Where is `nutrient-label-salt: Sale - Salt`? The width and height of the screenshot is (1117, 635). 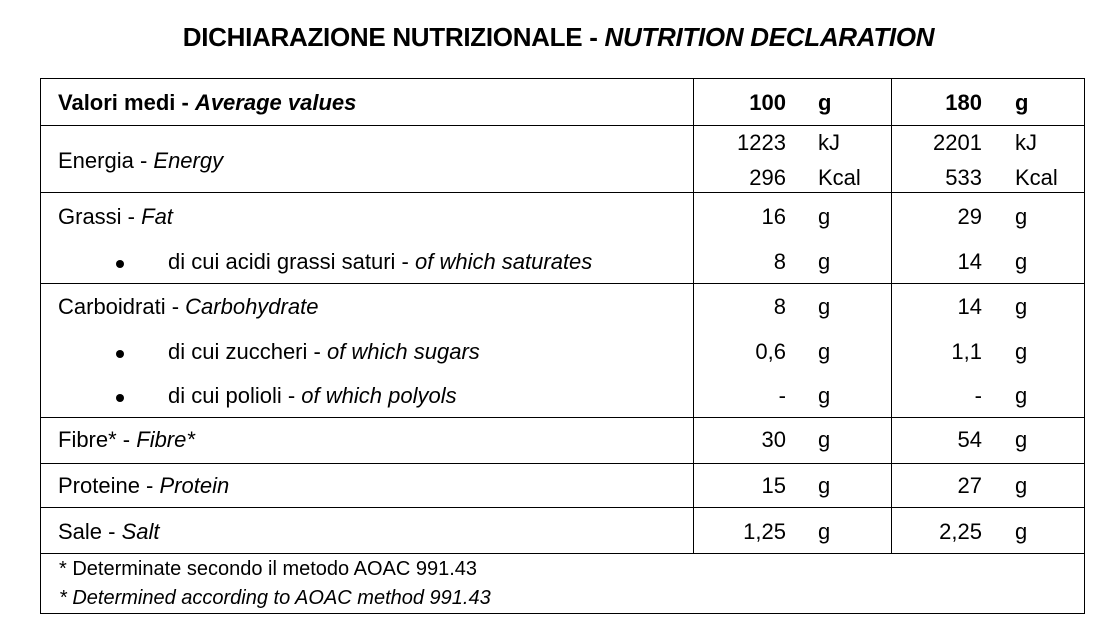 nutrient-label-salt: Sale - Salt is located at coordinates (109, 532).